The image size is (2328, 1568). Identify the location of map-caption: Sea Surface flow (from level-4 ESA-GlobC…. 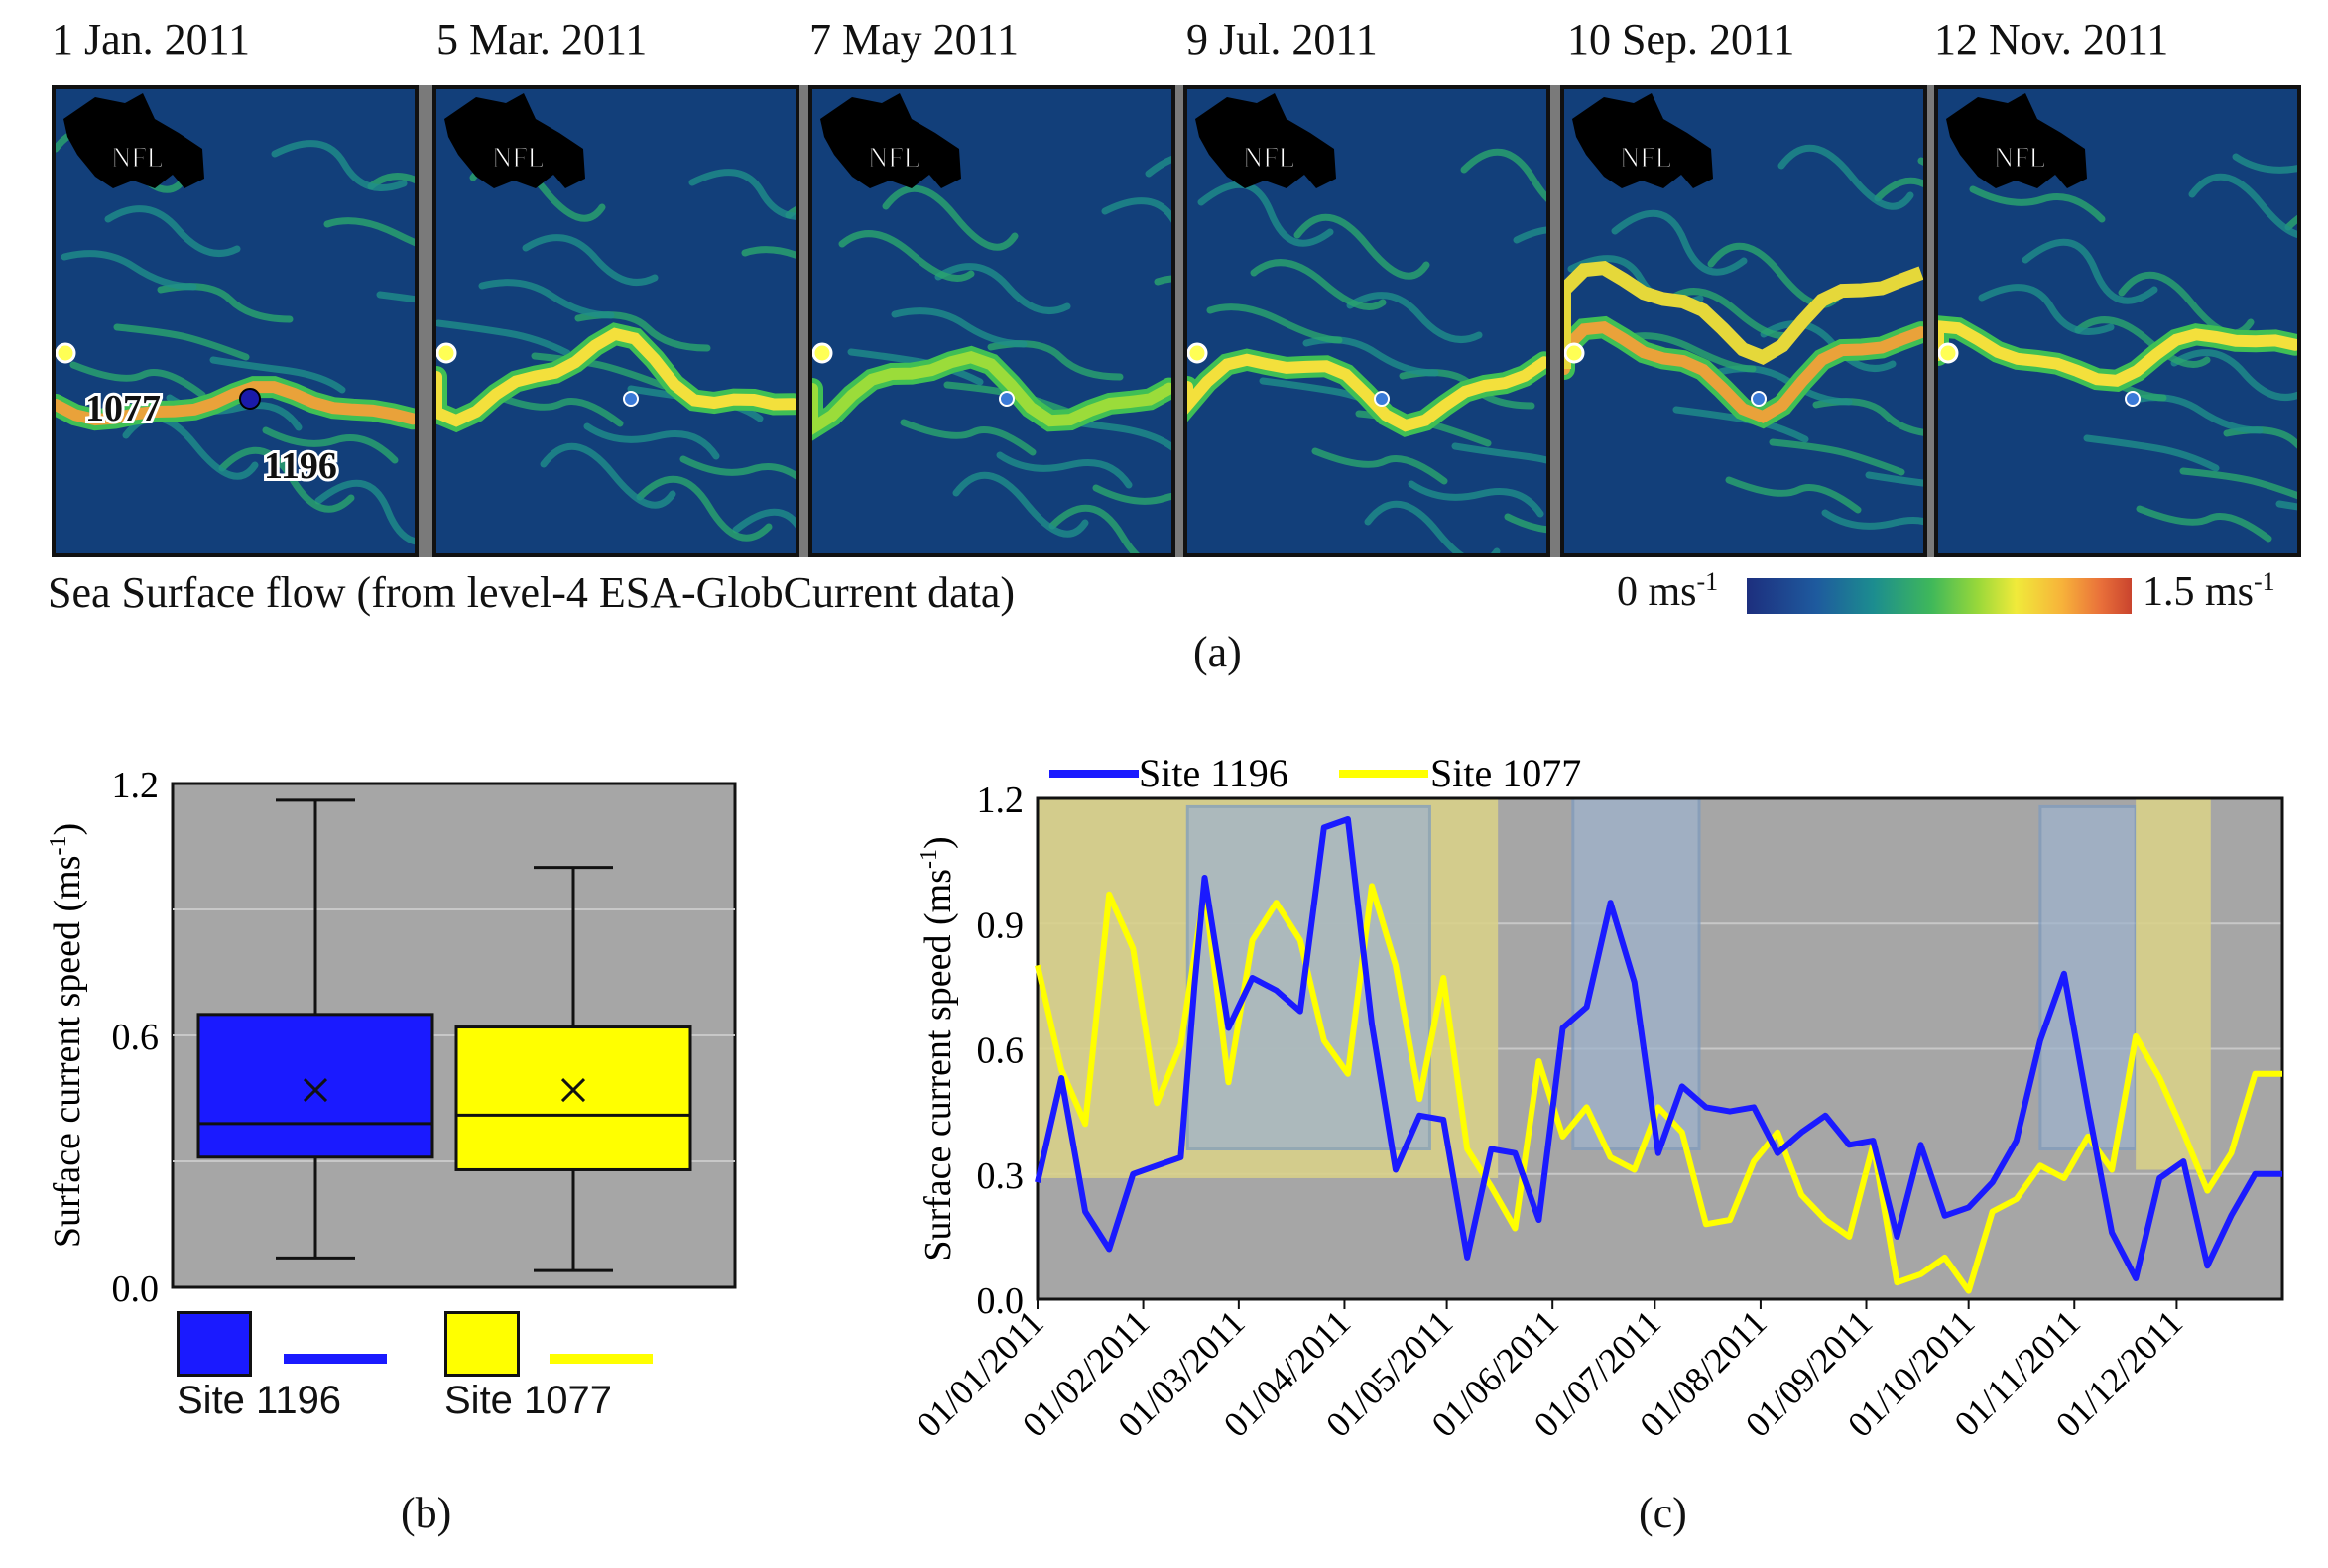
(532, 592).